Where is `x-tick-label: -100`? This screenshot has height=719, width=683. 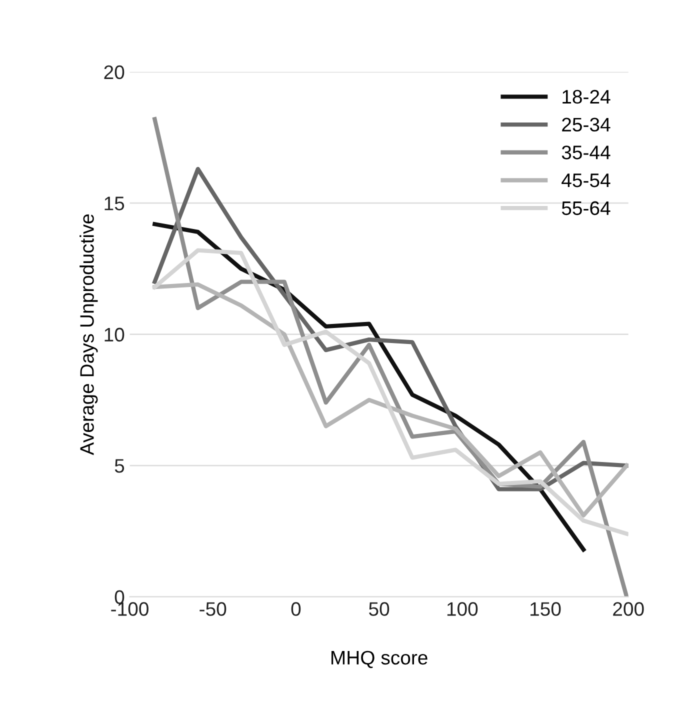
x-tick-label: -100 is located at coordinates (129, 609).